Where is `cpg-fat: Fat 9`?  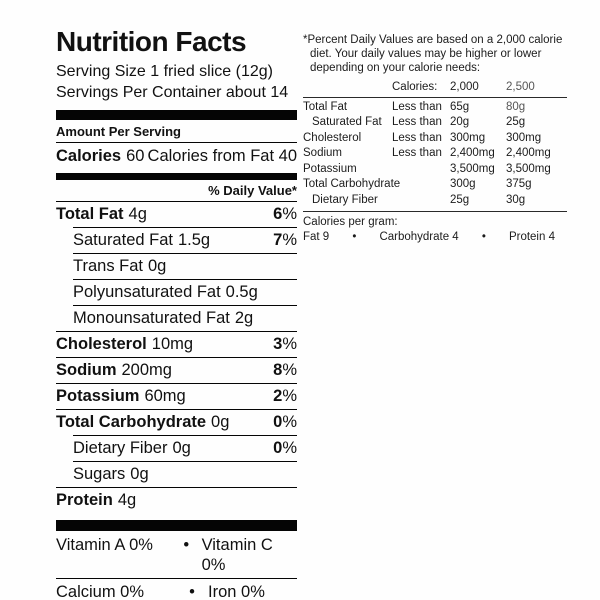
cpg-fat: Fat 9 is located at coordinates (316, 237).